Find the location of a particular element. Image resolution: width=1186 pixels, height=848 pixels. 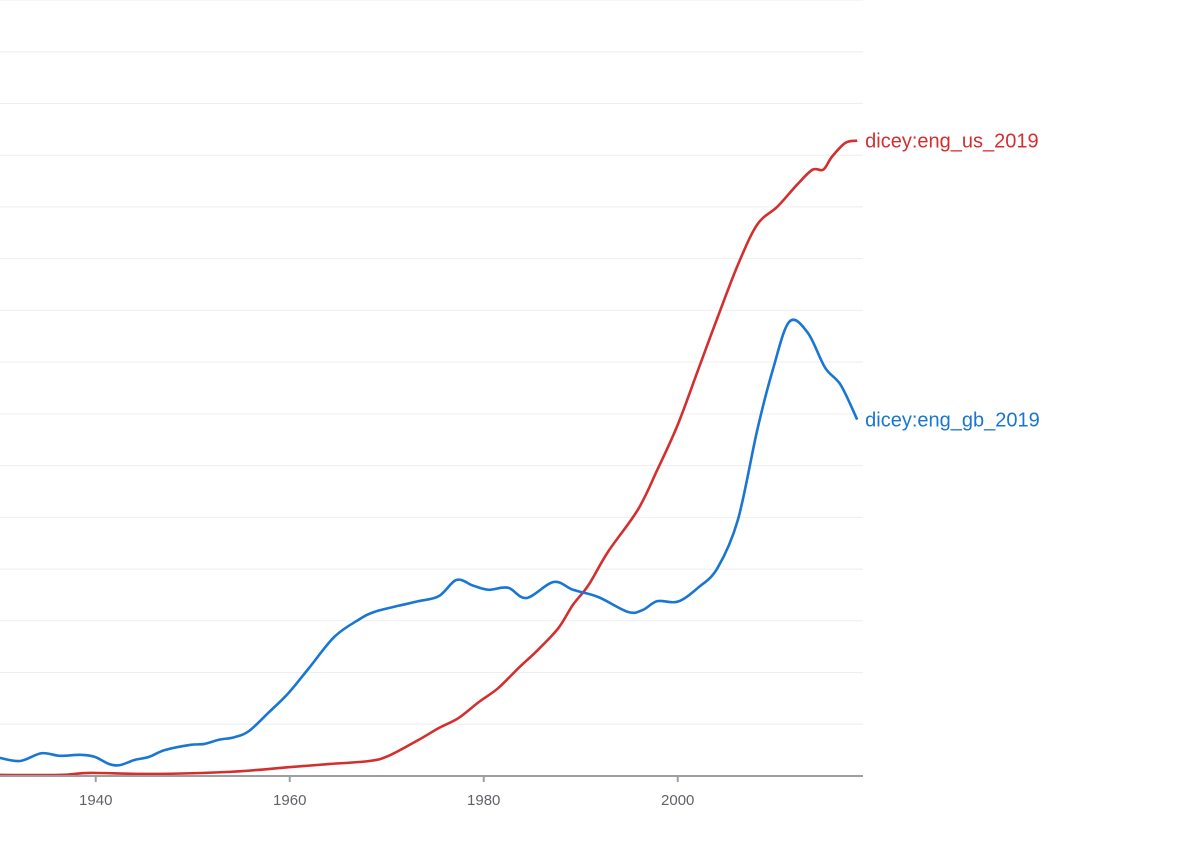

x-tick-label: 1940 is located at coordinates (95, 800).